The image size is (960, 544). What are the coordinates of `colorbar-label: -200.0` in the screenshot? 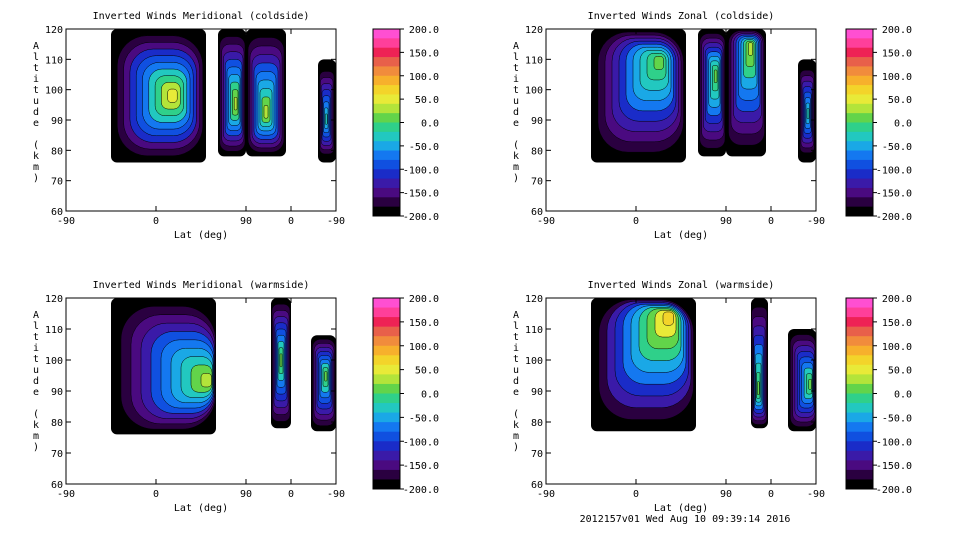 It's located at (894, 217).